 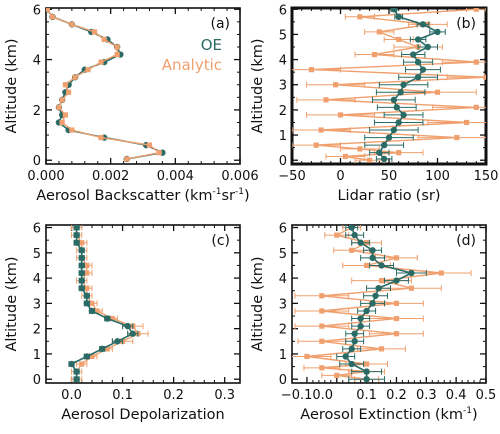 I want to click on legend-entry: Analytic, so click(x=192, y=65).